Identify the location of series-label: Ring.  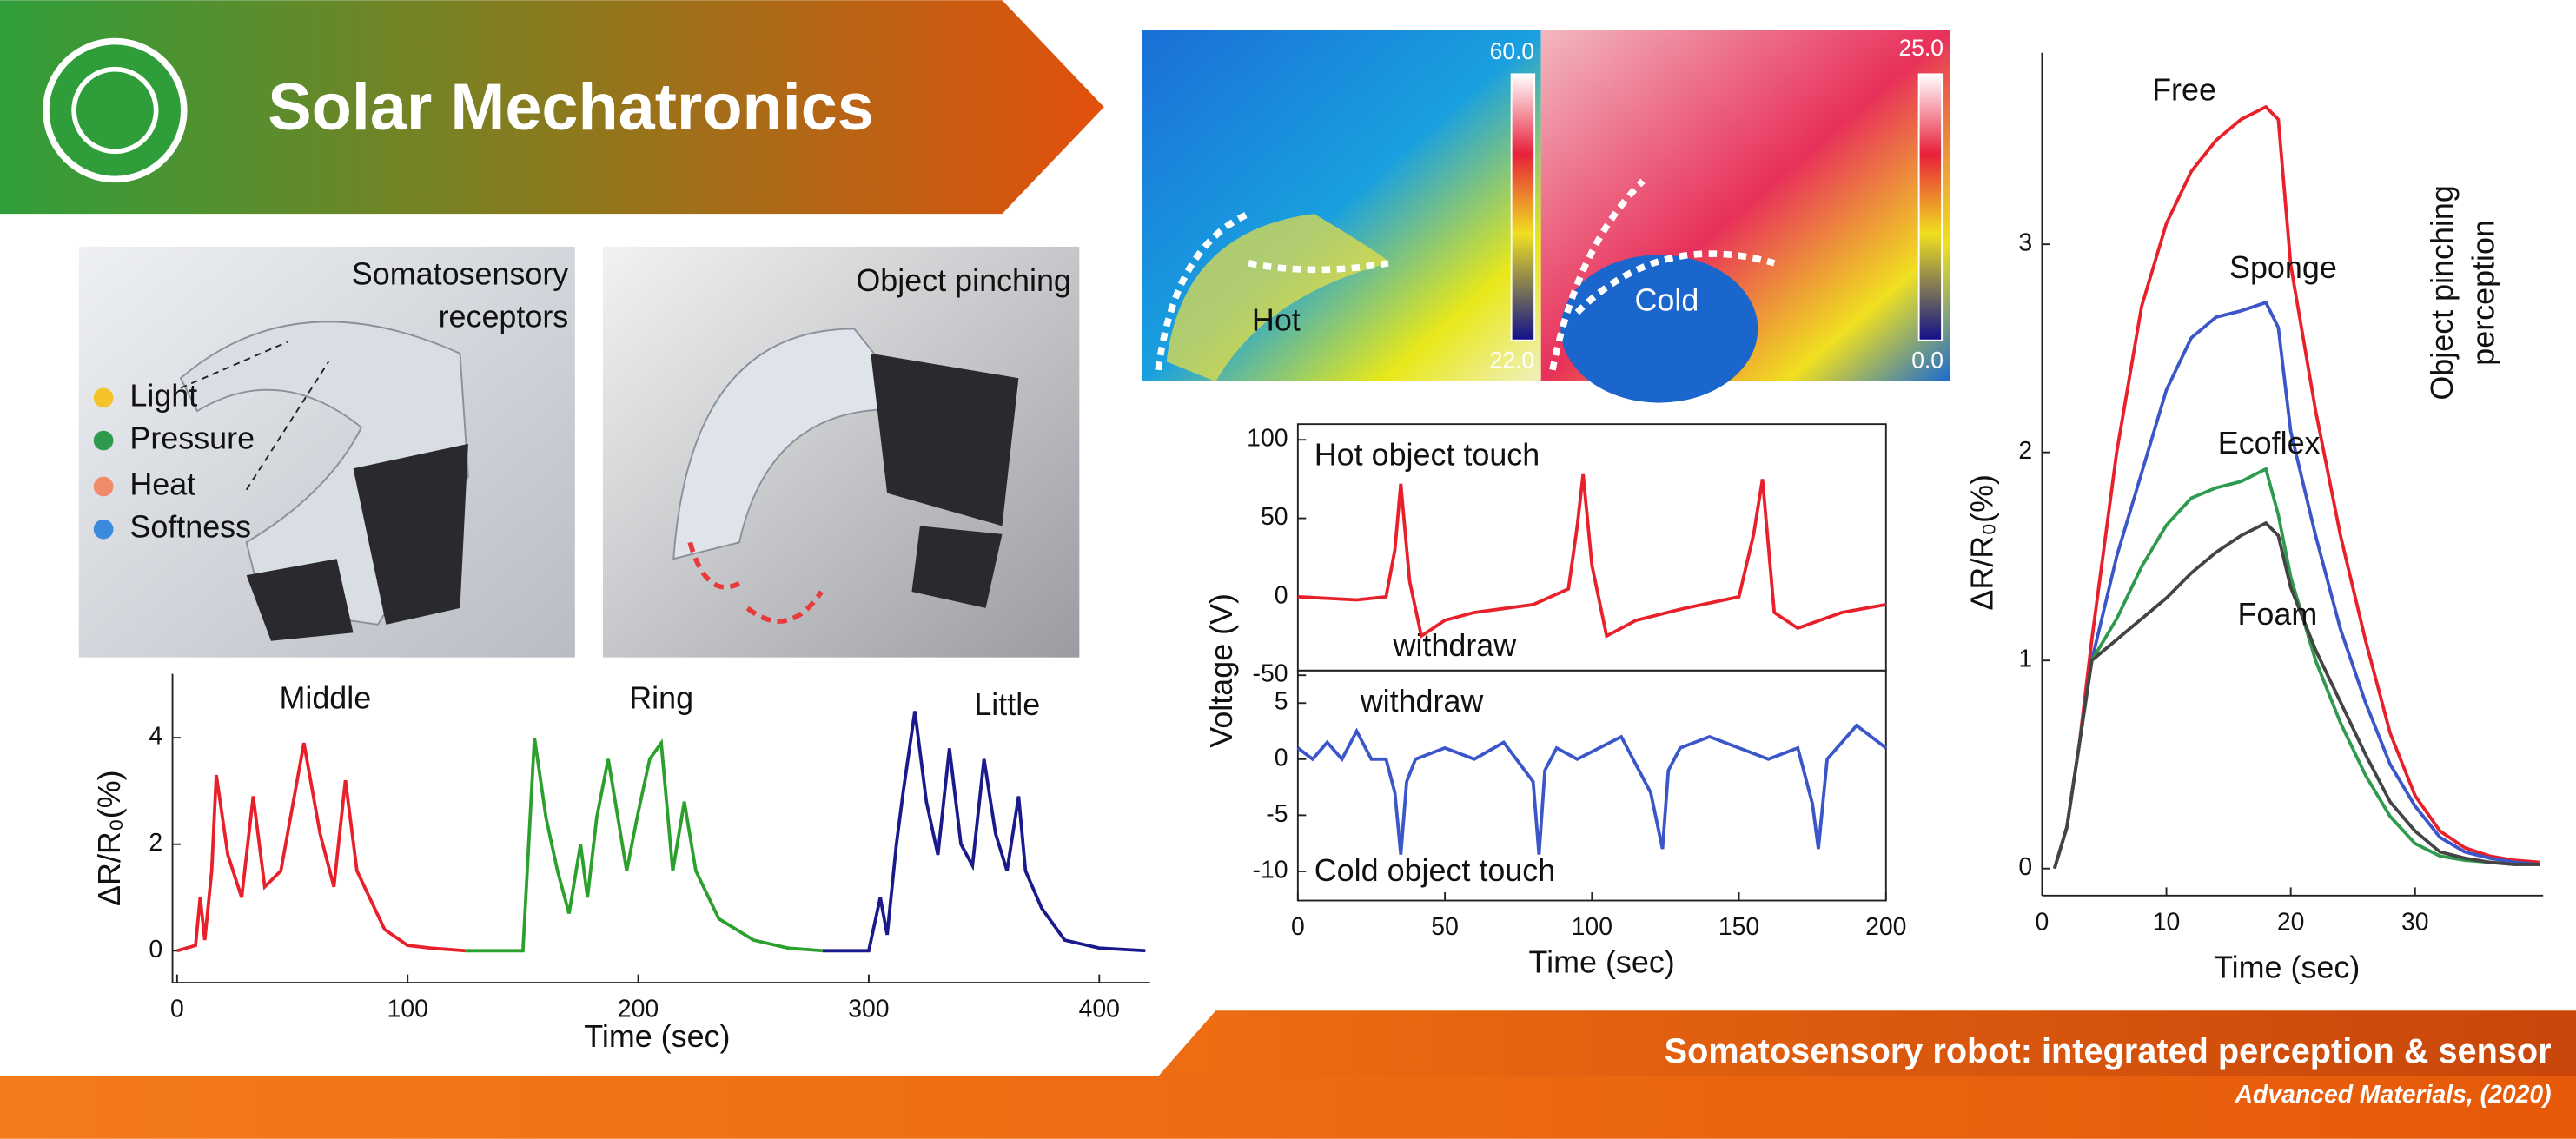
(661, 697).